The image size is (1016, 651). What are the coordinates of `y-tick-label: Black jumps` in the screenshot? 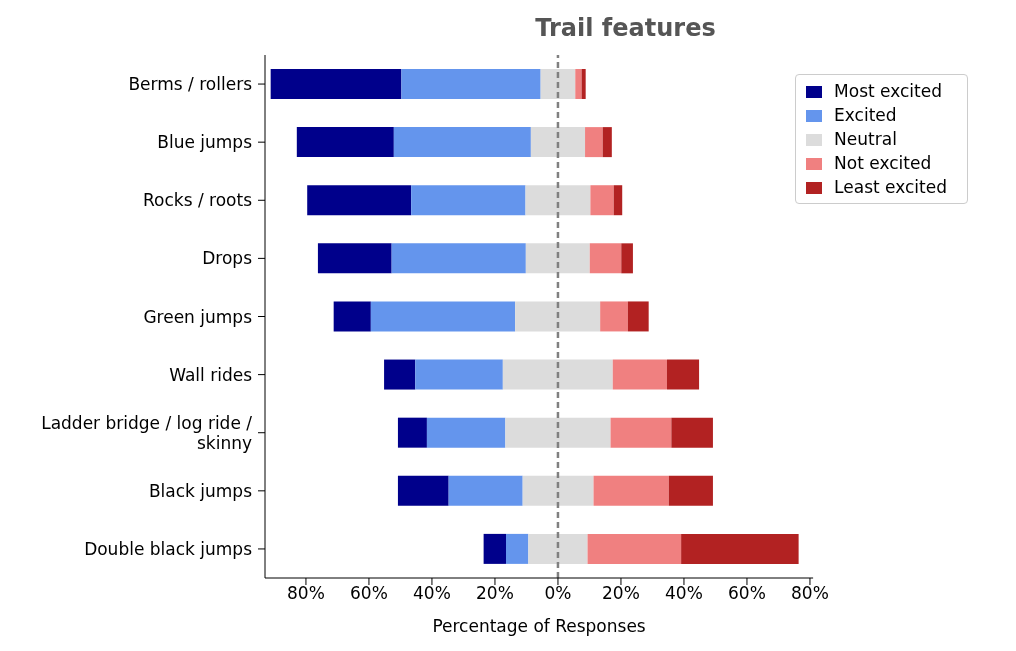 It's located at (200, 490).